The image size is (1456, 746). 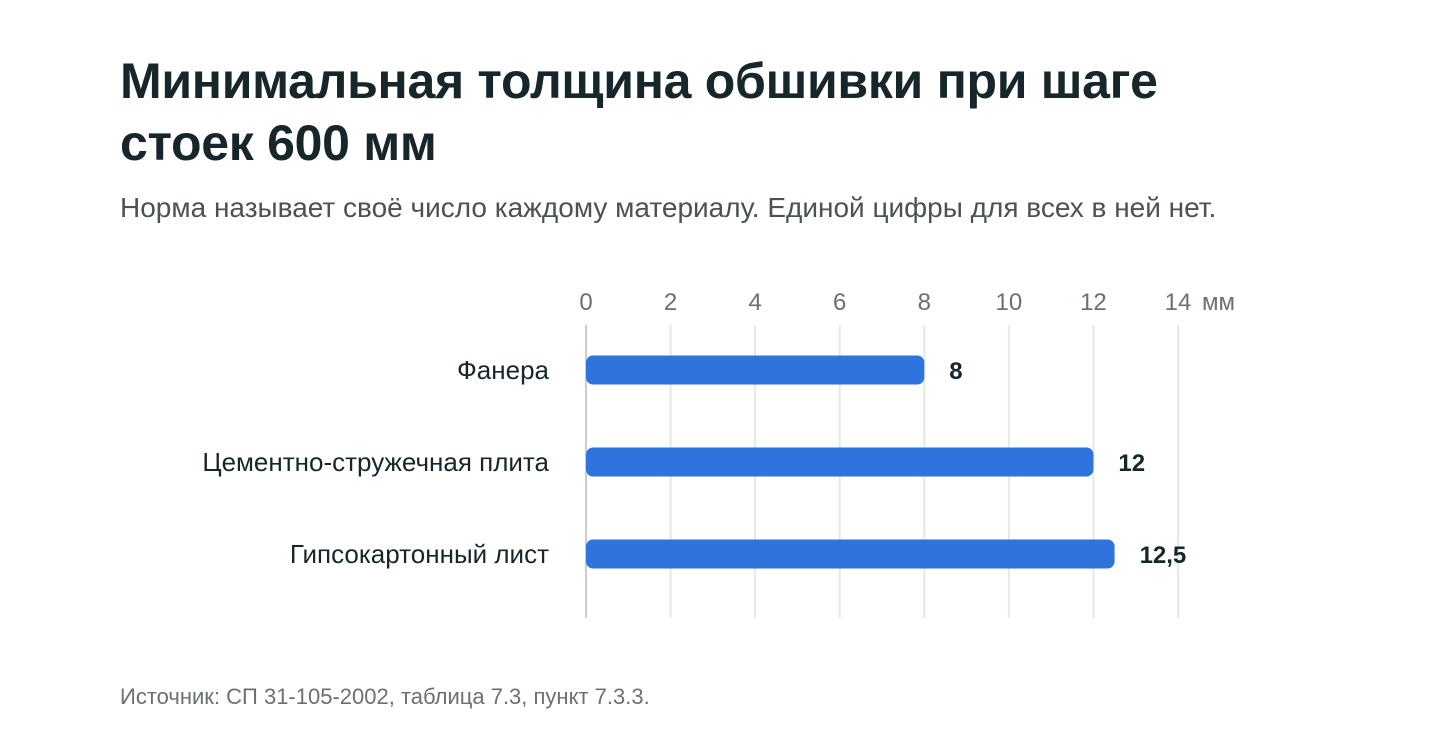 What do you see at coordinates (1218, 302) in the screenshot?
I see `x-axis-unit: мм` at bounding box center [1218, 302].